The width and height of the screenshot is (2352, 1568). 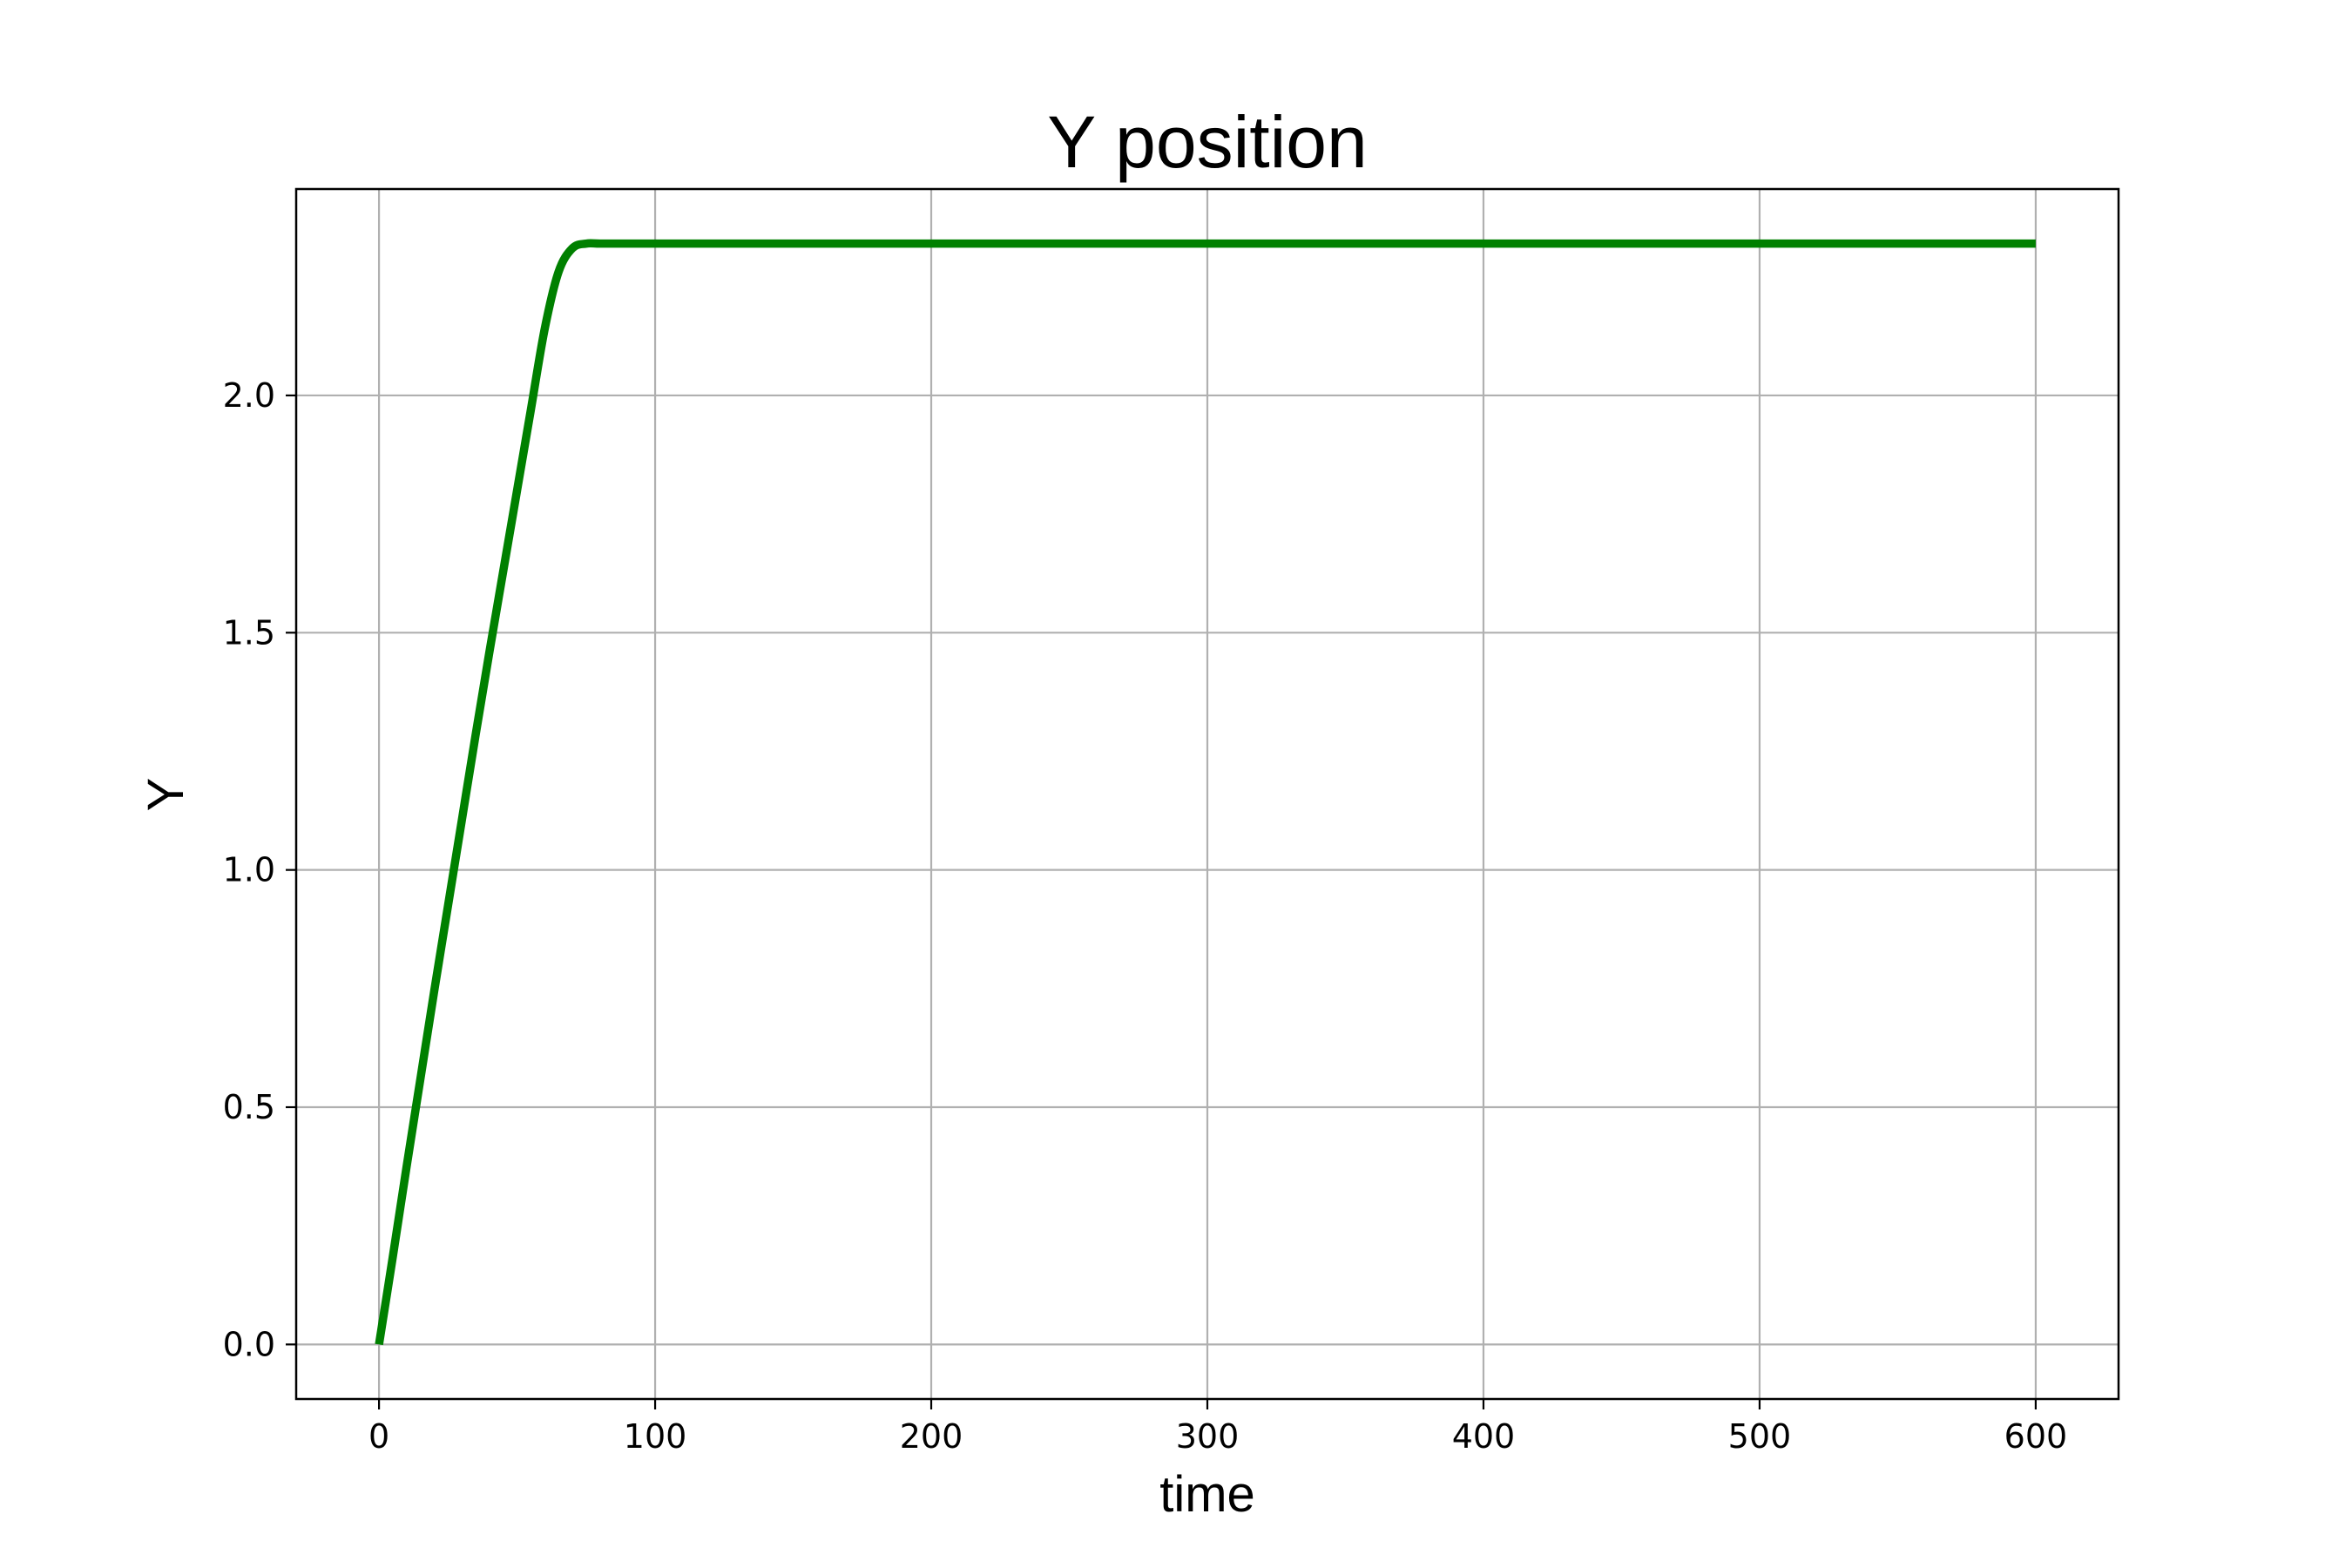 What do you see at coordinates (249, 1344) in the screenshot?
I see `y-tick-label: 0.0` at bounding box center [249, 1344].